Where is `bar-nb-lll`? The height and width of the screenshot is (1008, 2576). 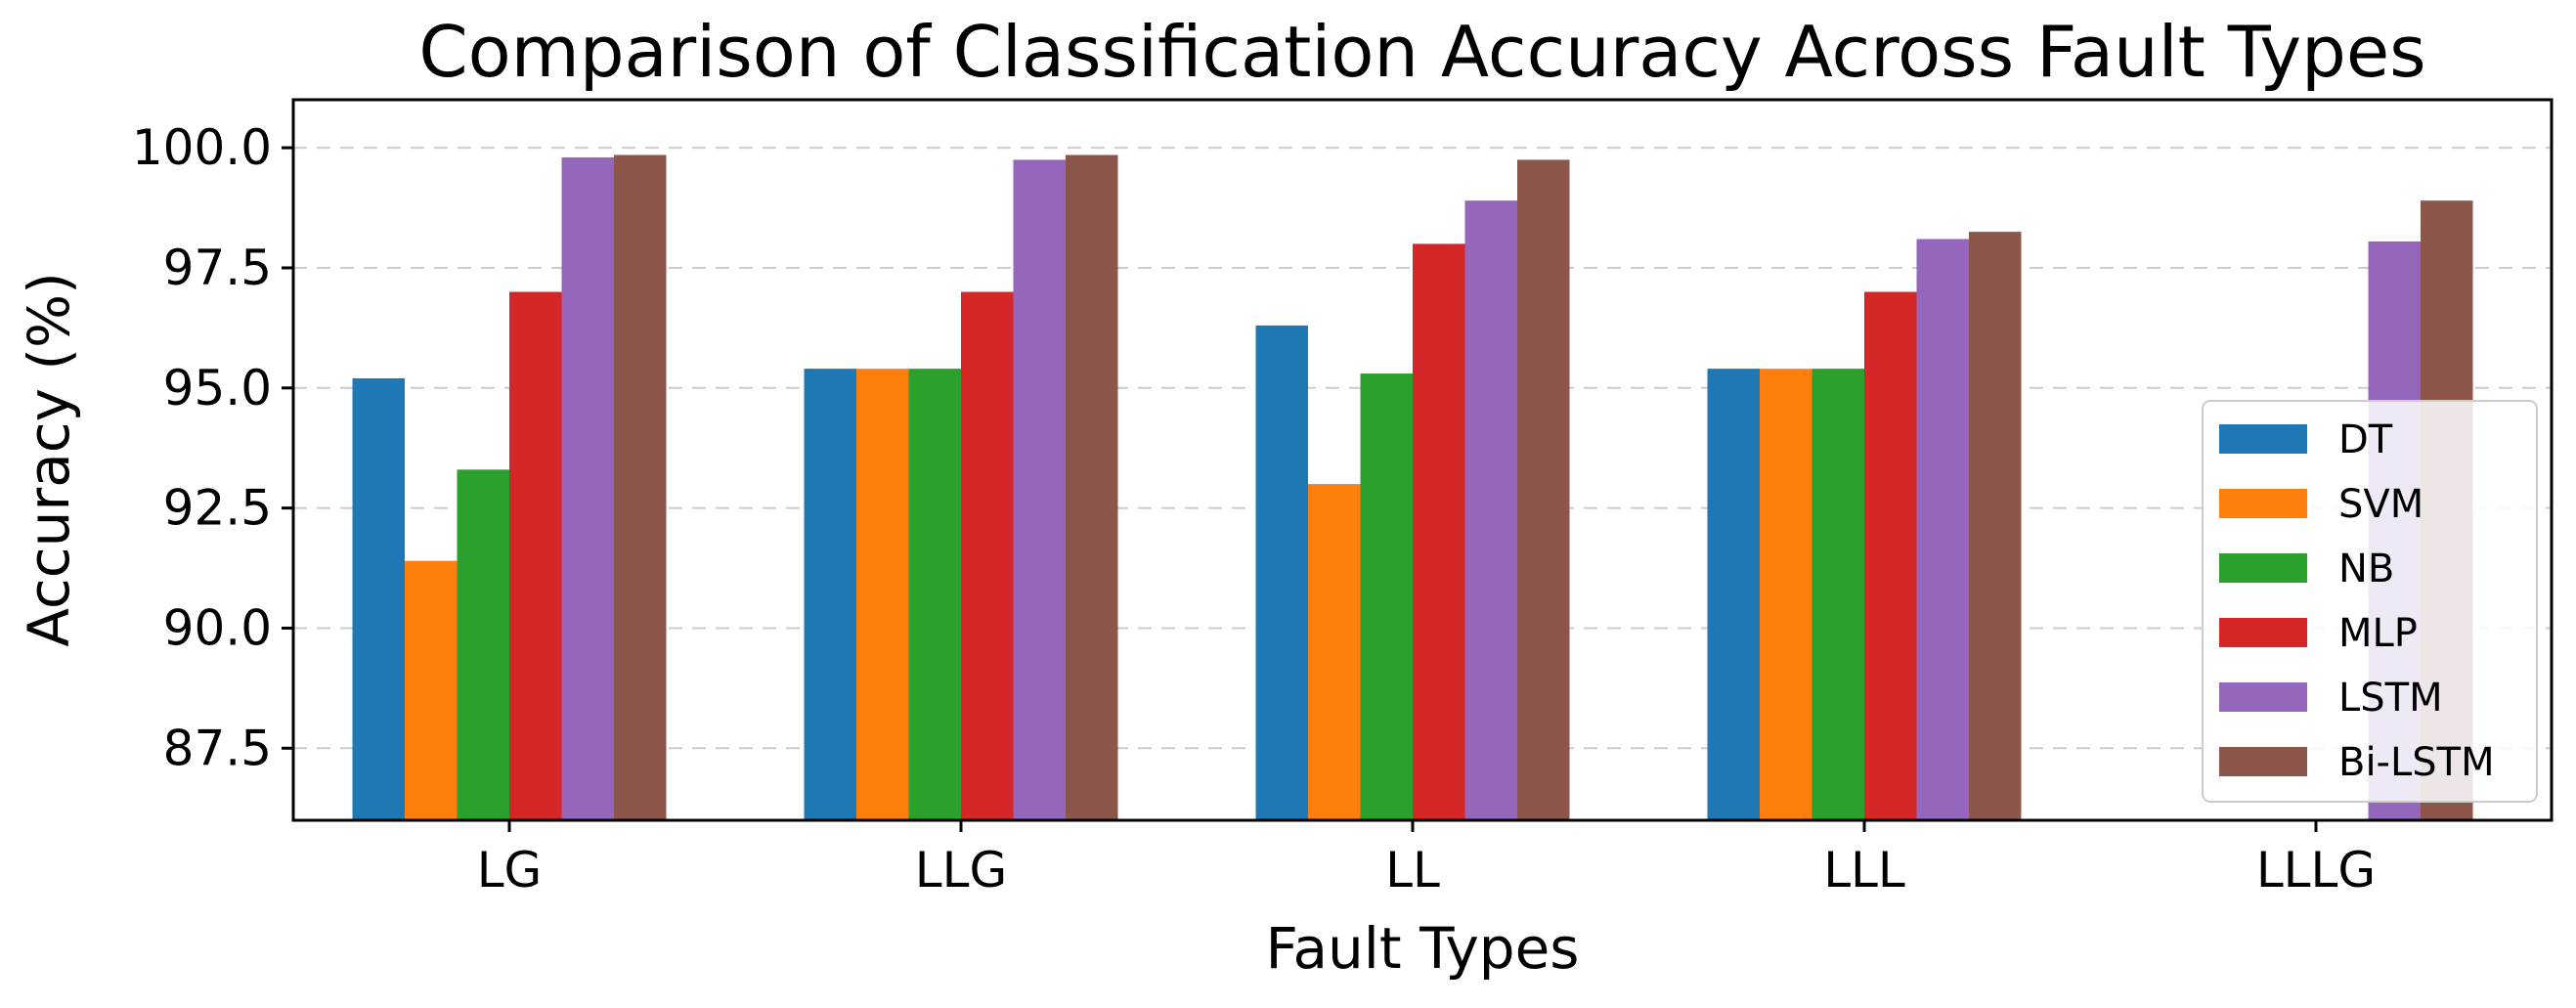 bar-nb-lll is located at coordinates (1838, 594).